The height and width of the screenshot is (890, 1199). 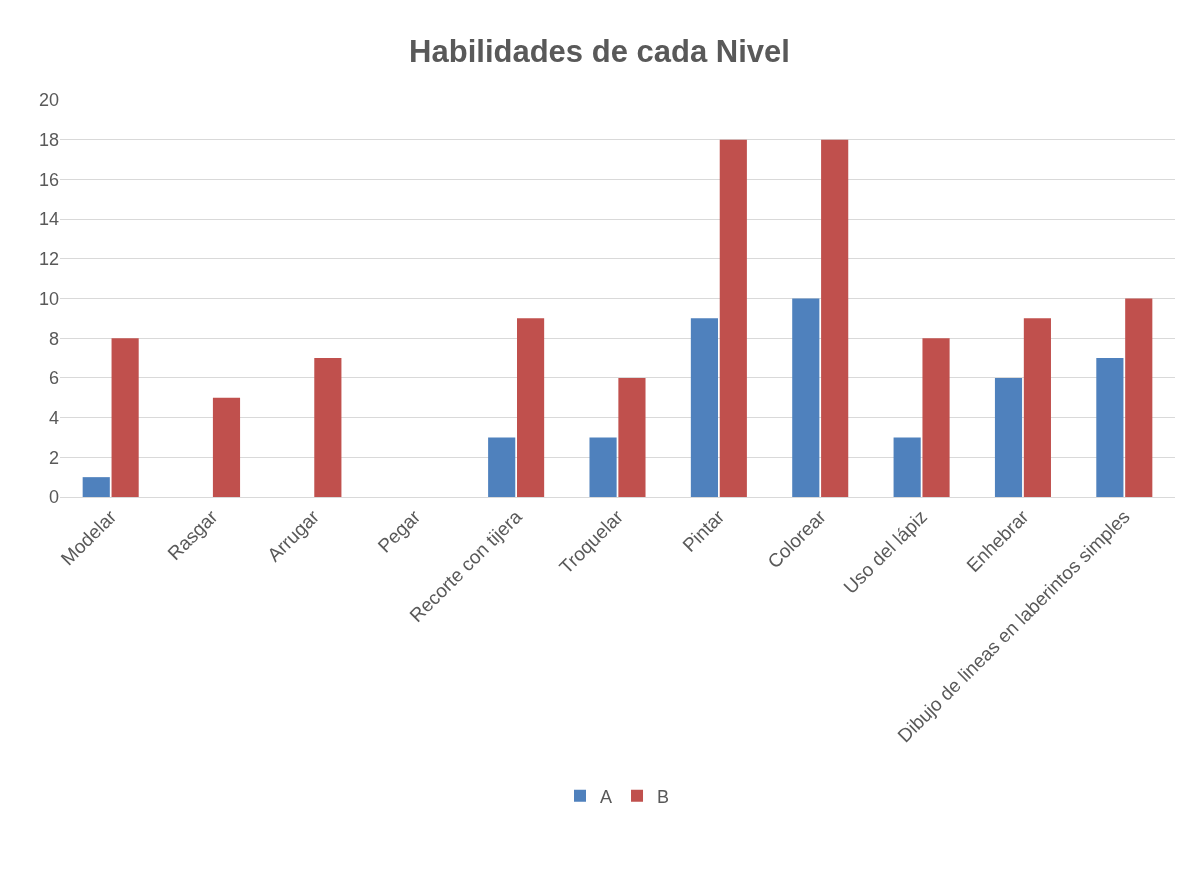 I want to click on y-tick-label: 6, so click(x=53, y=378).